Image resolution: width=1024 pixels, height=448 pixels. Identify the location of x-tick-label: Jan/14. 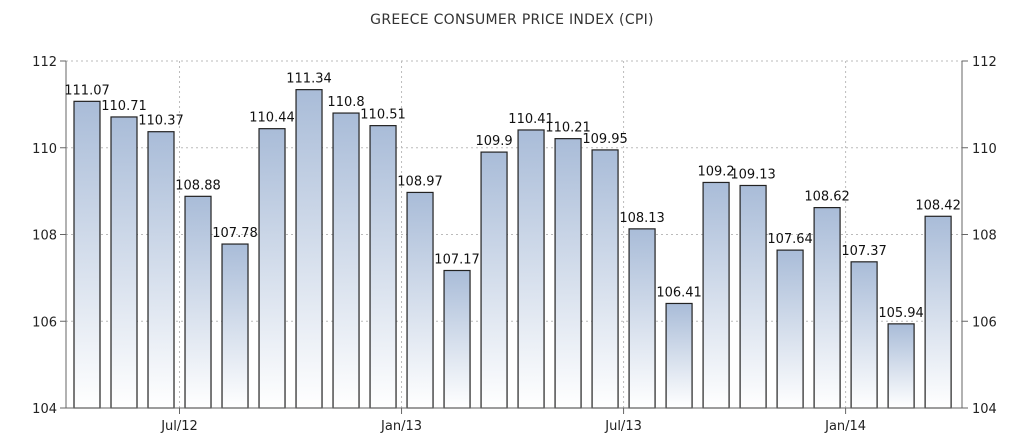
(845, 426).